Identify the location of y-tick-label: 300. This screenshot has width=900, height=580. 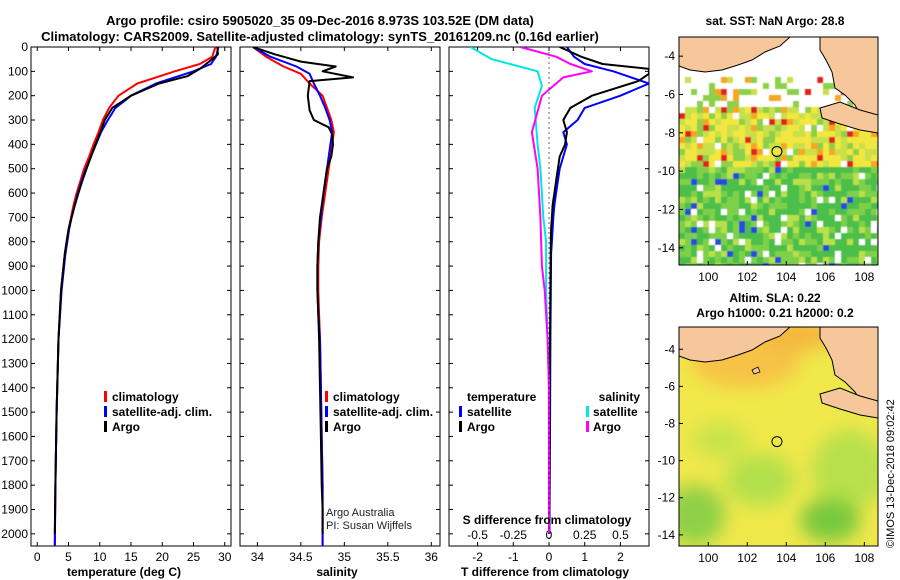
(18, 120).